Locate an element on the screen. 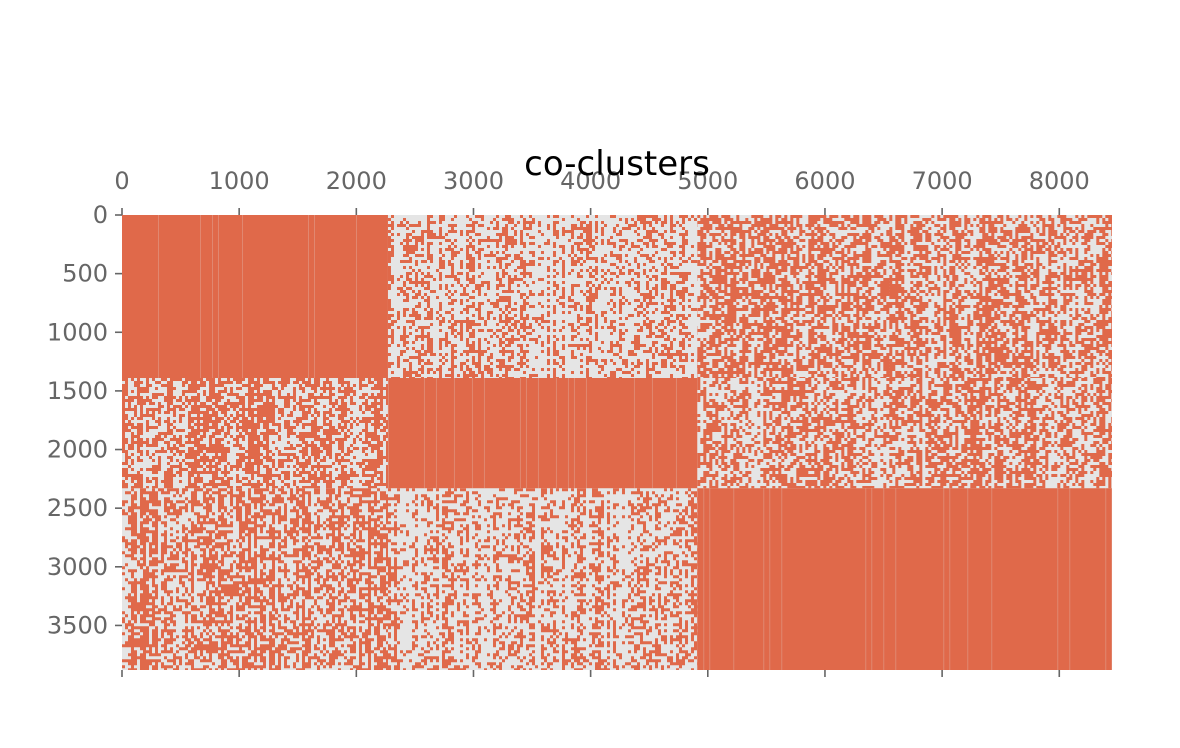 This screenshot has height=748, width=1180. x-tick-label: 6000 is located at coordinates (824, 181).